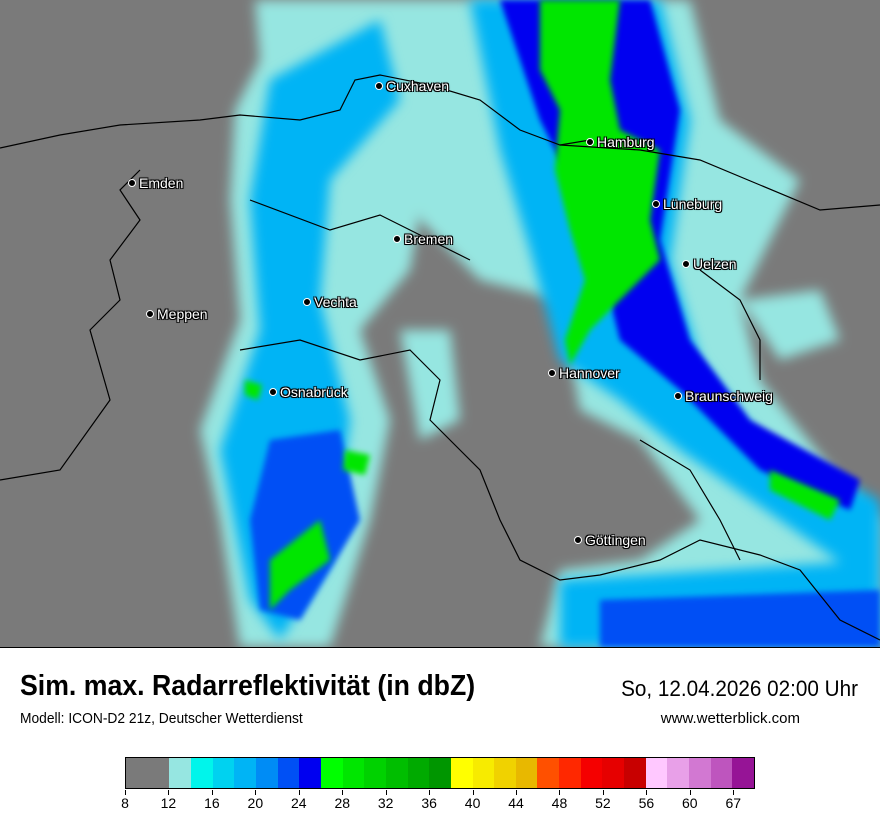  I want to click on legend-tick-label: 16, so click(212, 803).